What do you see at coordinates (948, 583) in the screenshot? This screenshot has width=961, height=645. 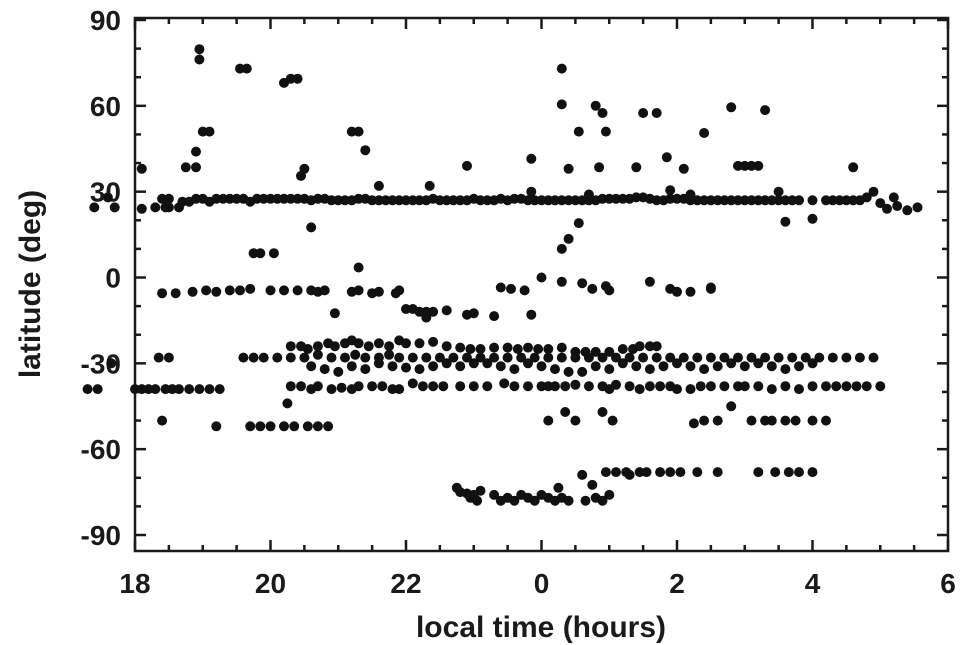 I see `x-tick-label: 6` at bounding box center [948, 583].